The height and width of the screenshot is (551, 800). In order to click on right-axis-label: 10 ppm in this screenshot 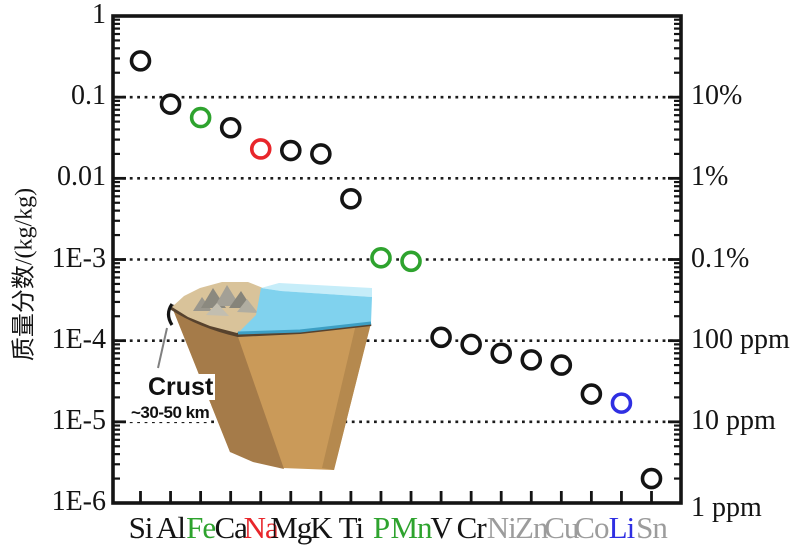, I will do `click(733, 420)`.